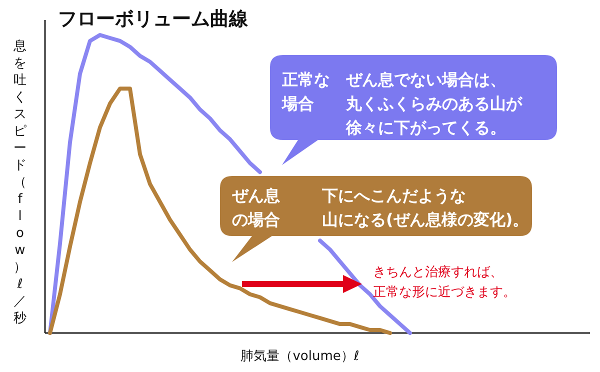 The image size is (600, 372). I want to click on annotation: 正常な形に近づきます。, so click(444, 292).